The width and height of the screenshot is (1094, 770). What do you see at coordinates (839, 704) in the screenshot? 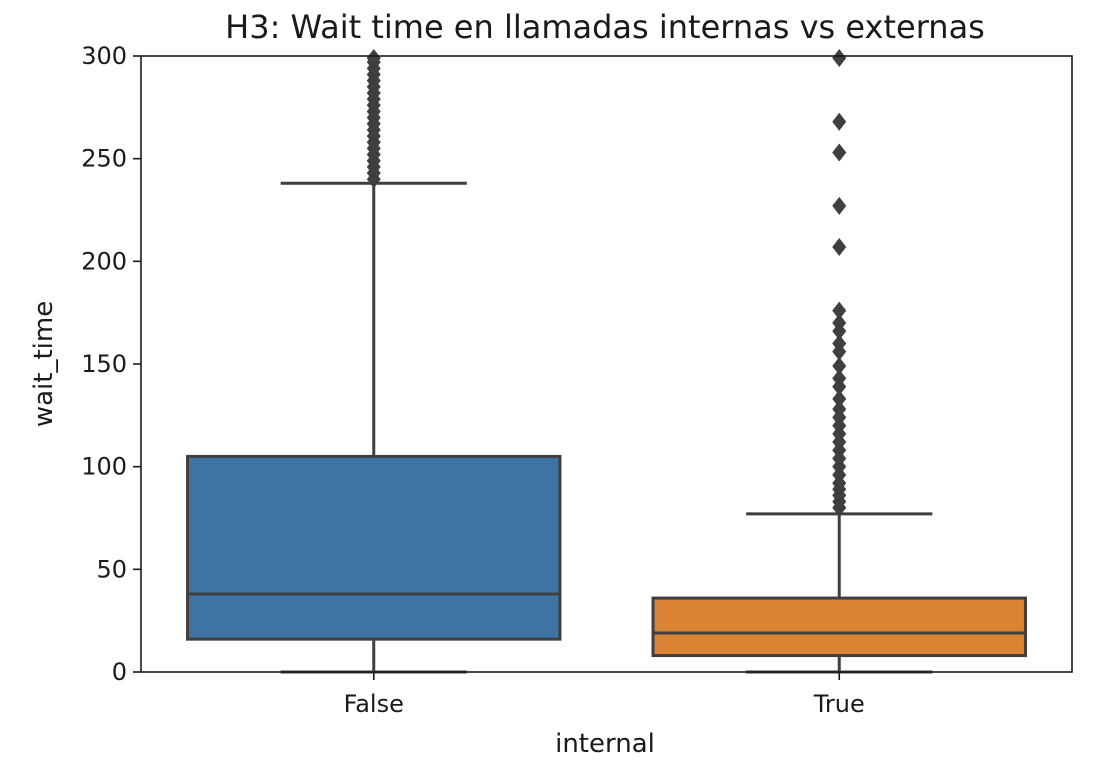
I see `x-tick-label: True` at bounding box center [839, 704].